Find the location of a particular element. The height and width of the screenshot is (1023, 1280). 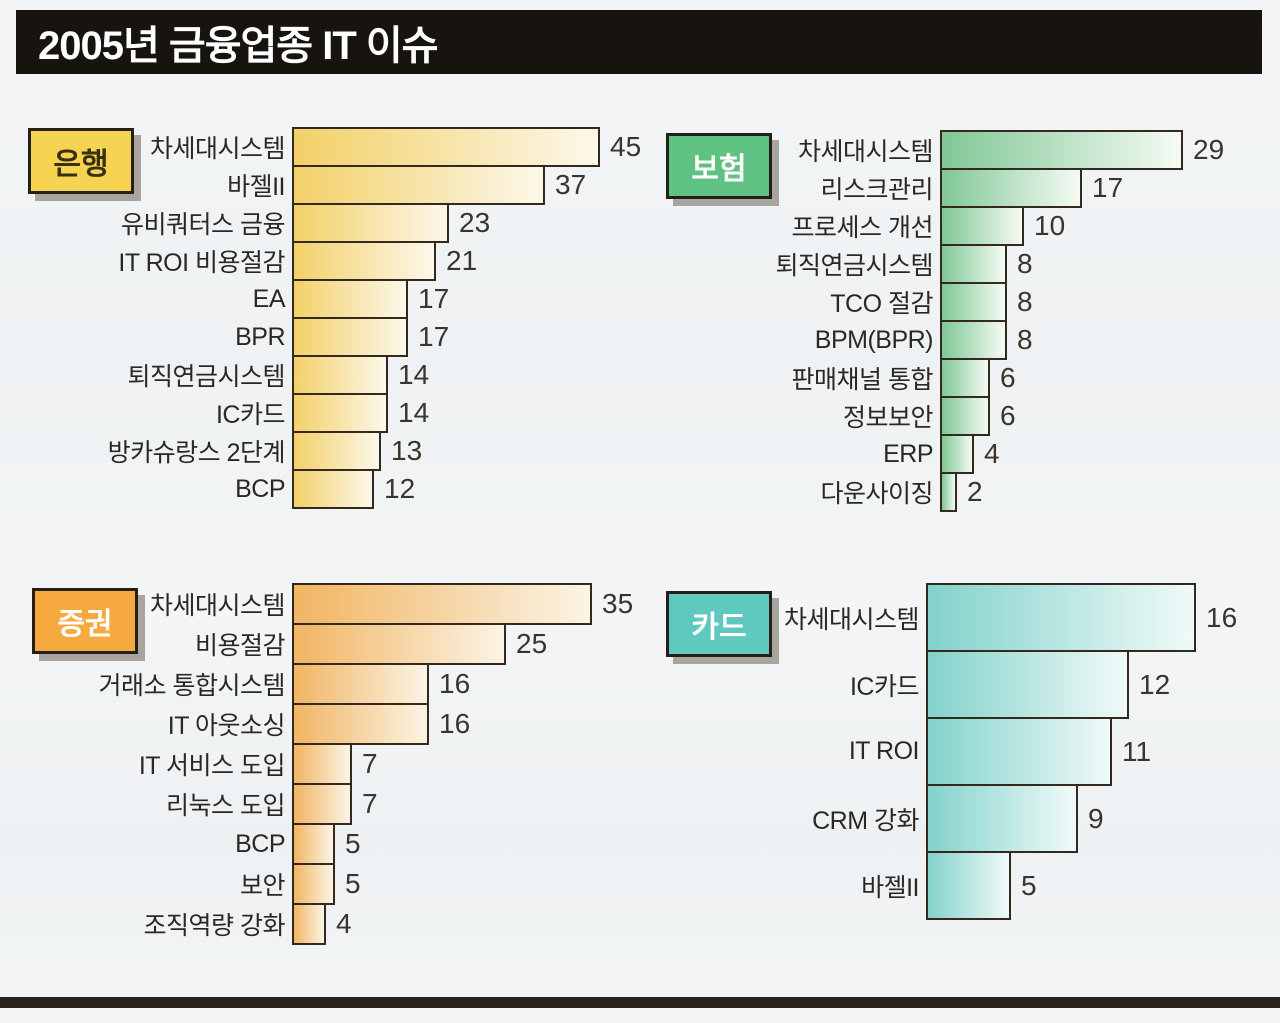

bar-row: 리스크관리 17 is located at coordinates (944, 188).